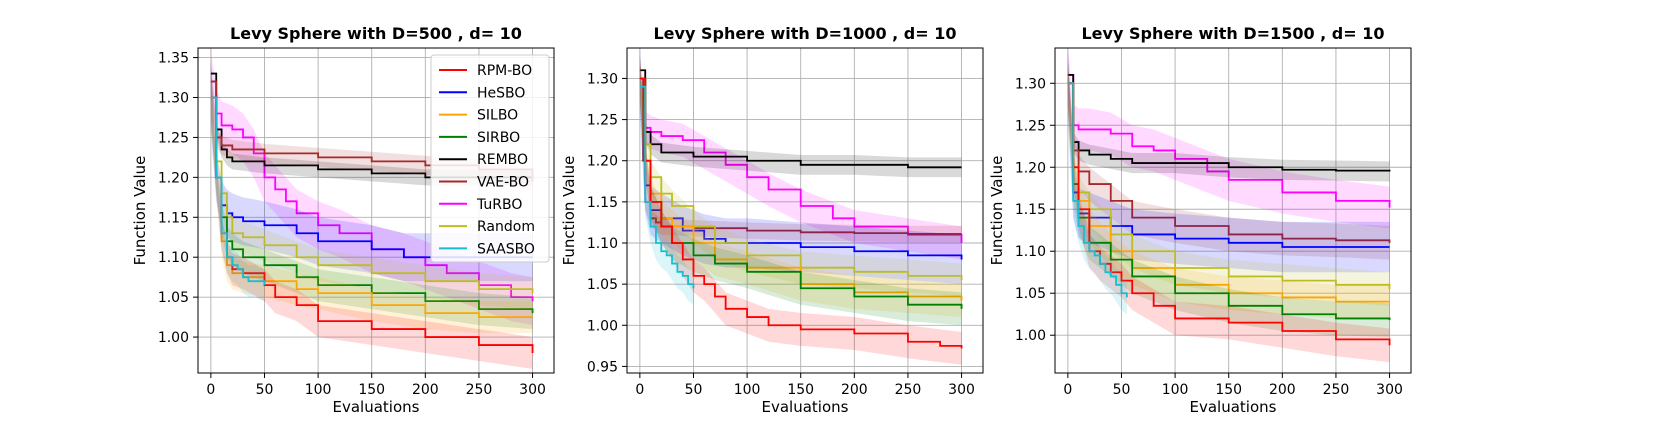 The height and width of the screenshot is (443, 1661). What do you see at coordinates (501, 93) in the screenshot?
I see `legend-label: HeSBO` at bounding box center [501, 93].